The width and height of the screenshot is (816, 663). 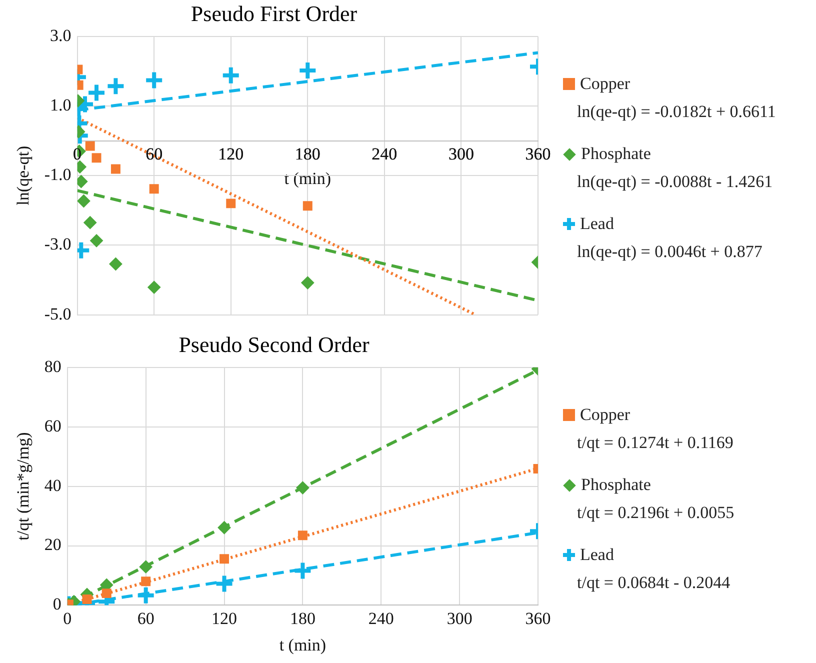 I want to click on text: ln(qe-qt) = 0.0046t + 0.877, so click(x=670, y=252).